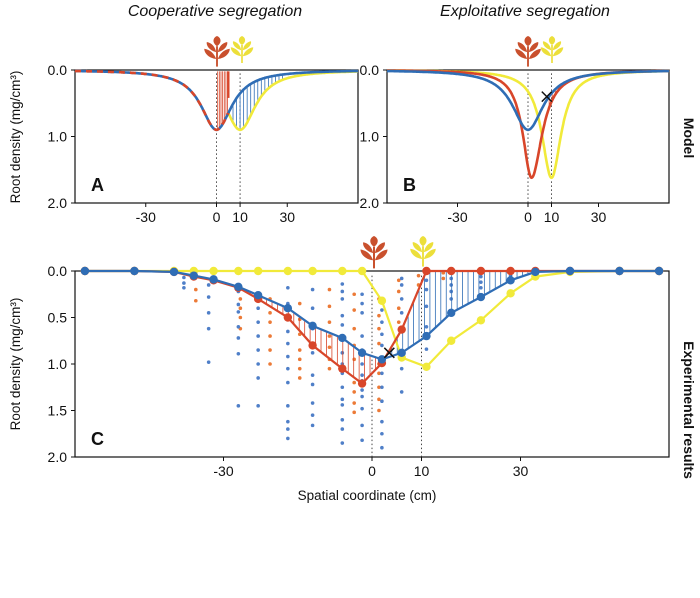 The height and width of the screenshot is (598, 700). What do you see at coordinates (287, 217) in the screenshot?
I see `panel-a-xtick-label: 30` at bounding box center [287, 217].